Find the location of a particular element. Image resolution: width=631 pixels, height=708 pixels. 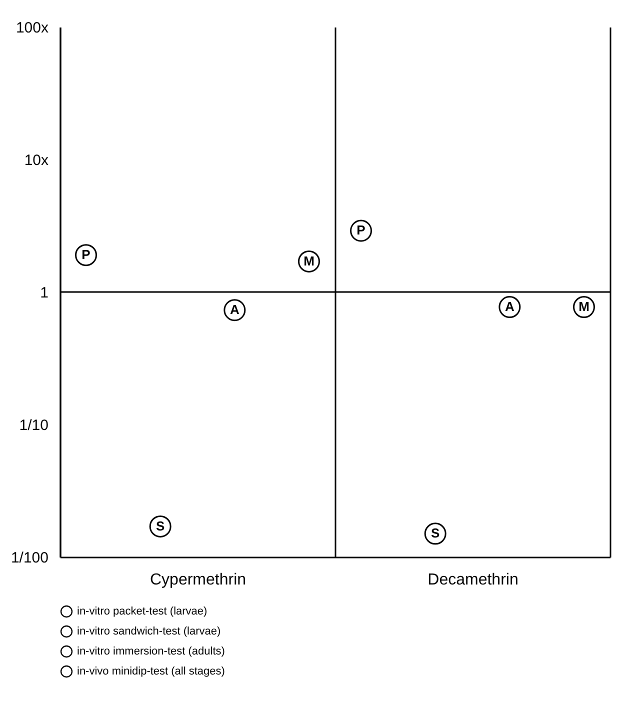

y-tick-label: 10x is located at coordinates (36, 160).